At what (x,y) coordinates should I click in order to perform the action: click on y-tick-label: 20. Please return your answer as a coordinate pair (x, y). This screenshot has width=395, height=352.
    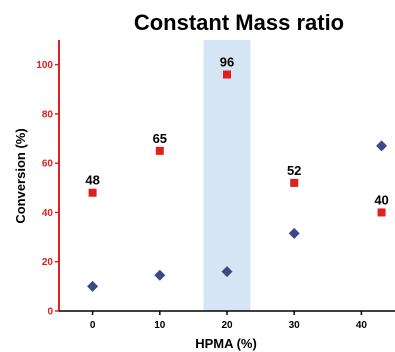
    Looking at the image, I should click on (48, 262).